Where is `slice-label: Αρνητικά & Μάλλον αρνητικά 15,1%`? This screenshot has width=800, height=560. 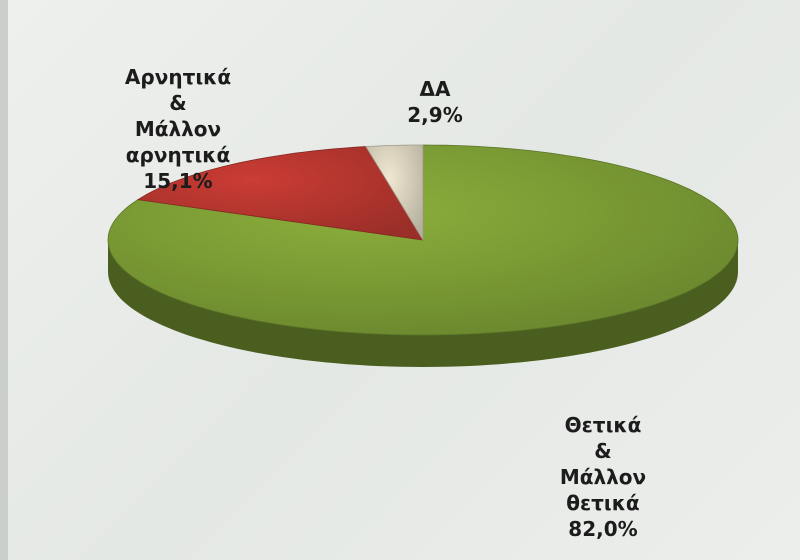
slice-label: Αρνητικά & Μάλλον αρνητικά 15,1% is located at coordinates (178, 129).